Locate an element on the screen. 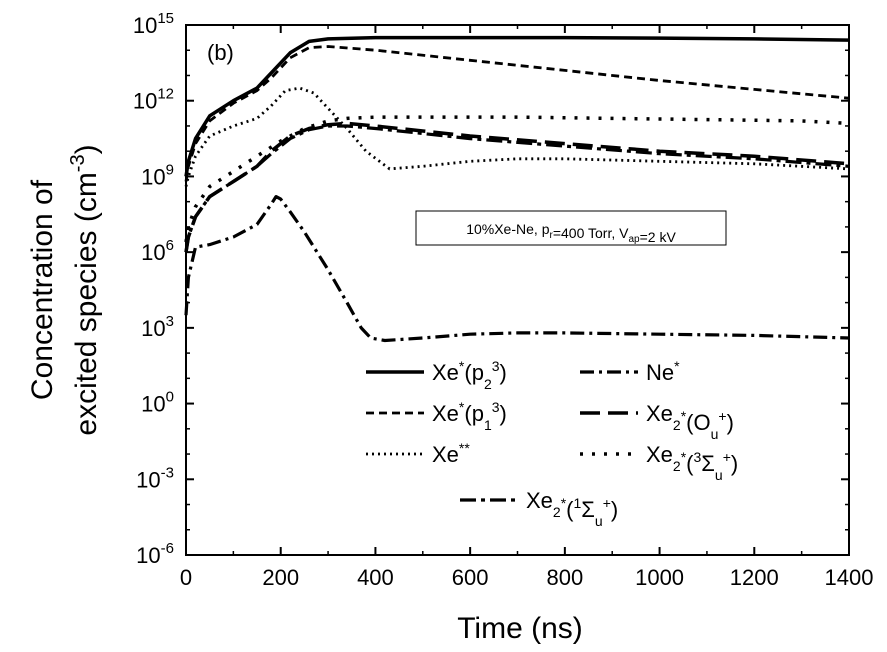 This screenshot has width=887, height=652. x-tick-label: 400 is located at coordinates (375, 577).